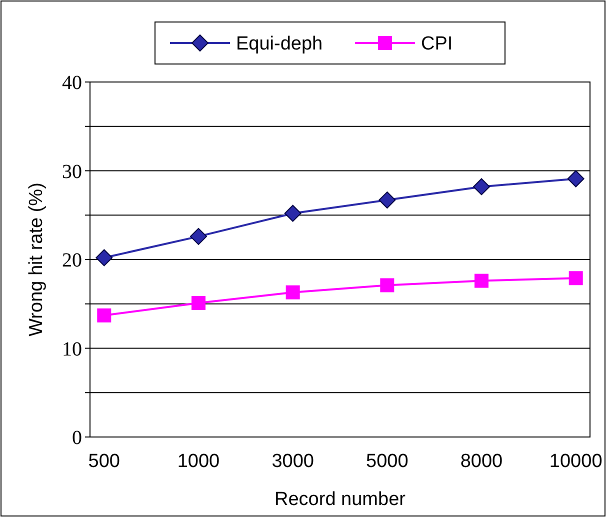  What do you see at coordinates (72, 261) in the screenshot?
I see `y-tick-label: 20` at bounding box center [72, 261].